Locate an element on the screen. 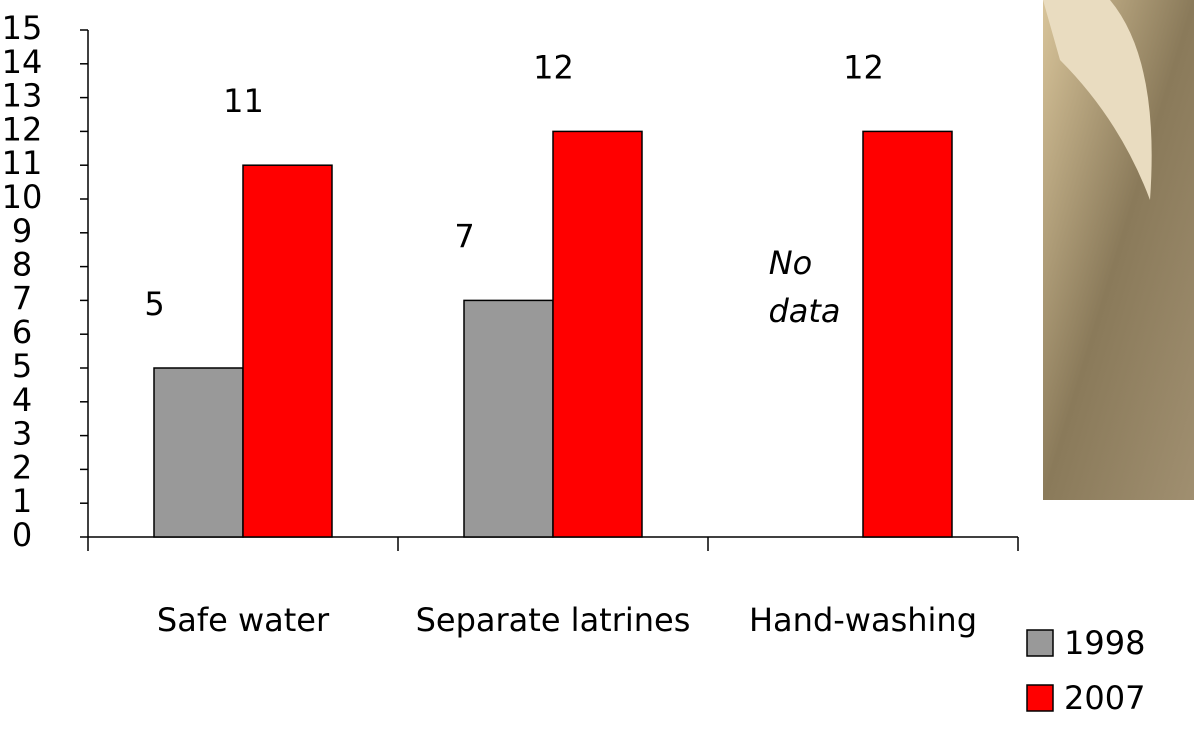 The image size is (1194, 751). annotation: data is located at coordinates (804, 311).